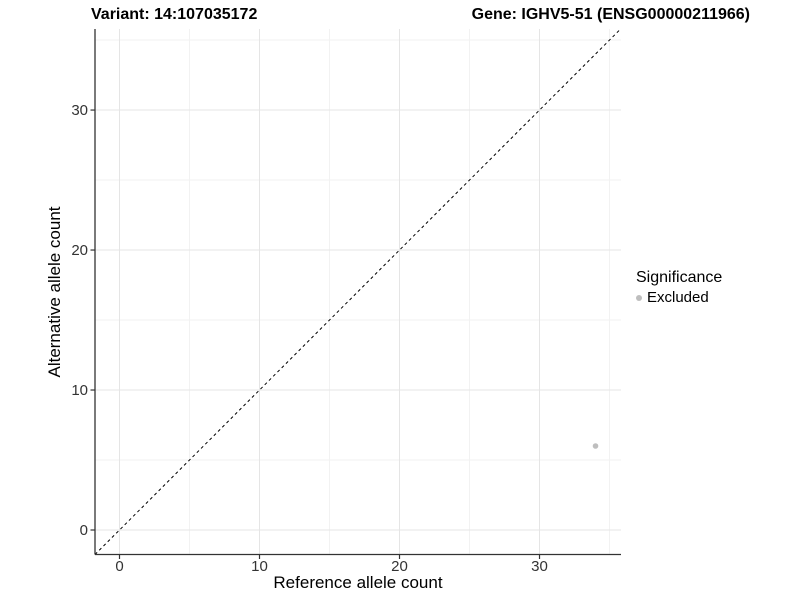 Image resolution: width=800 pixels, height=600 pixels. Describe the element at coordinates (595, 446) in the screenshot. I see `data-point` at that location.